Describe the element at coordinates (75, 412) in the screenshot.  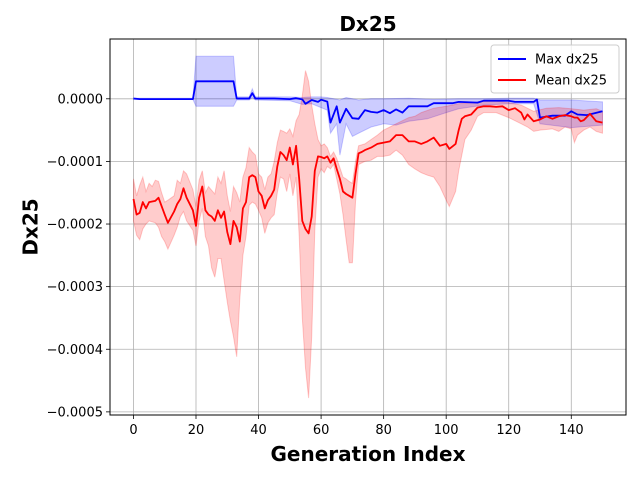
I see `y-tick-label: −0.0005` at that location.